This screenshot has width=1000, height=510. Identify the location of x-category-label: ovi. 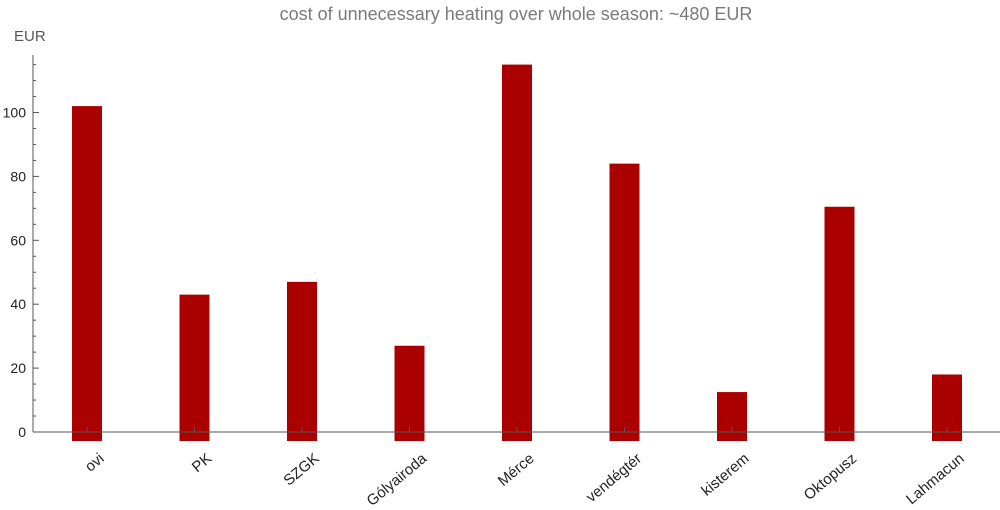
(95, 462).